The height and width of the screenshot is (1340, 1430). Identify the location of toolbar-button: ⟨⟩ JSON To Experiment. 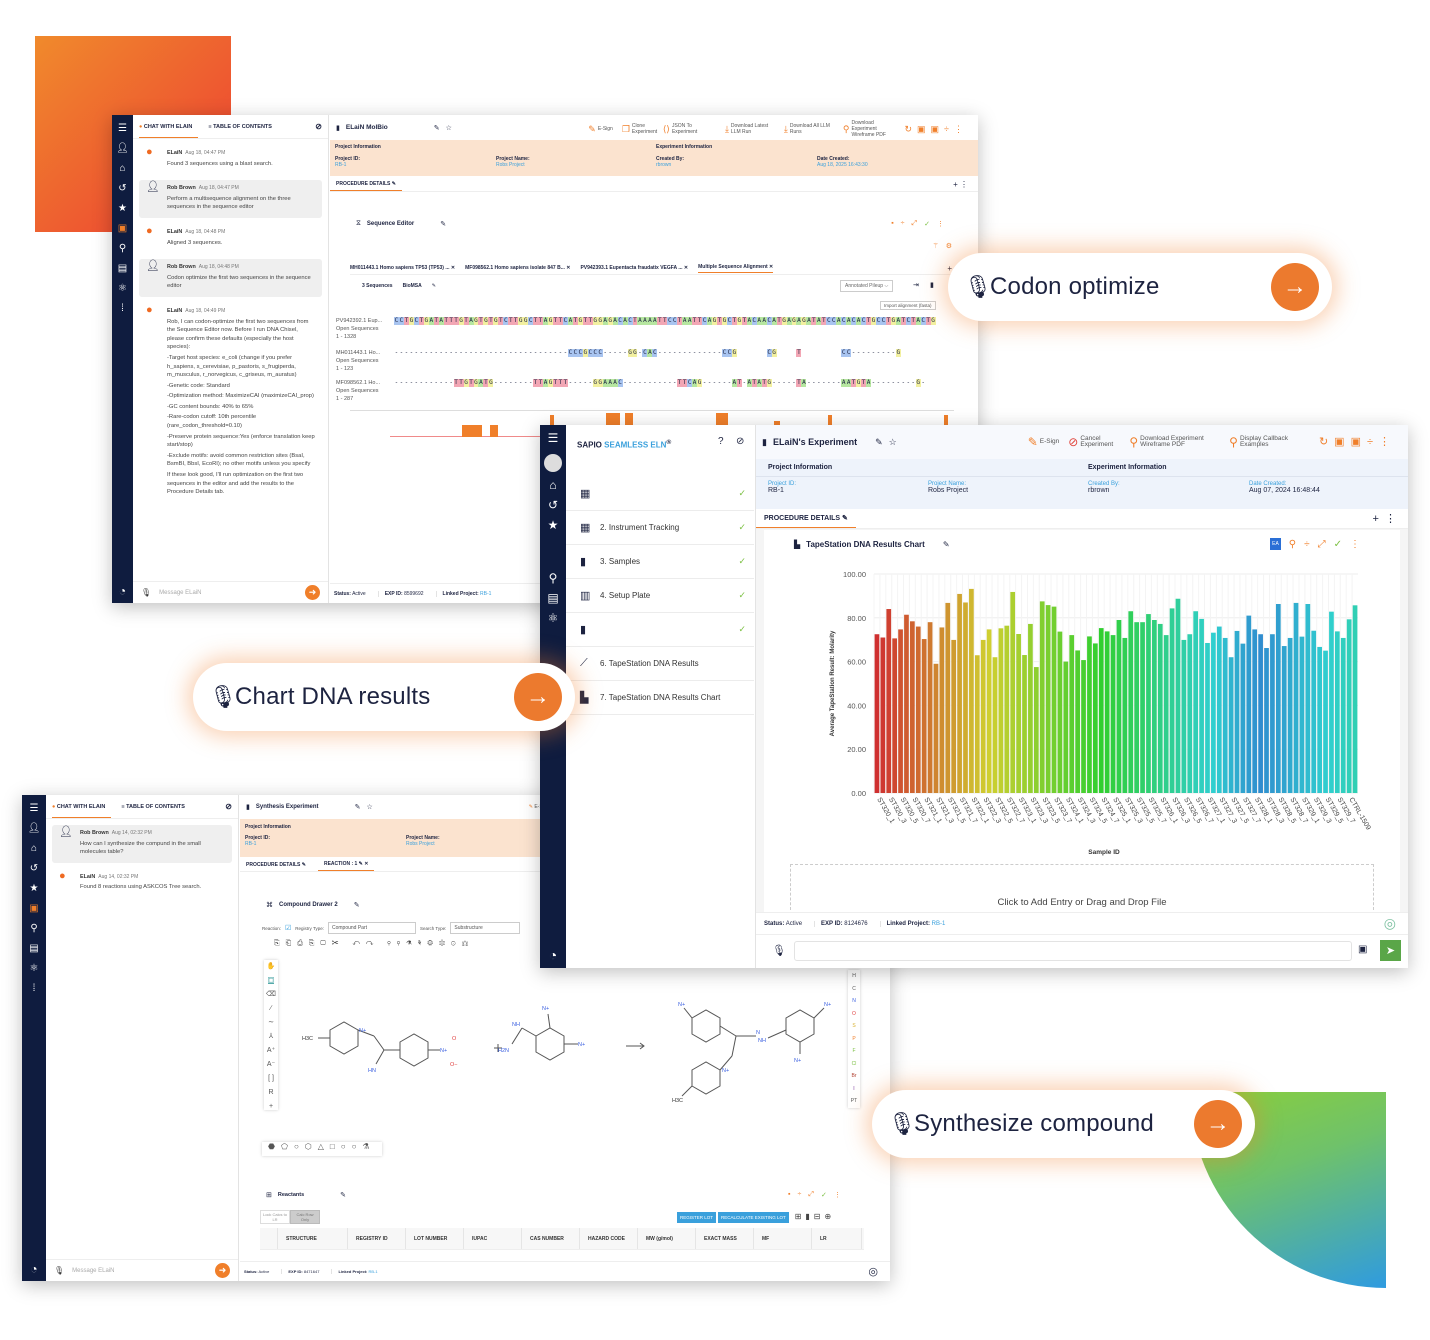
(689, 129).